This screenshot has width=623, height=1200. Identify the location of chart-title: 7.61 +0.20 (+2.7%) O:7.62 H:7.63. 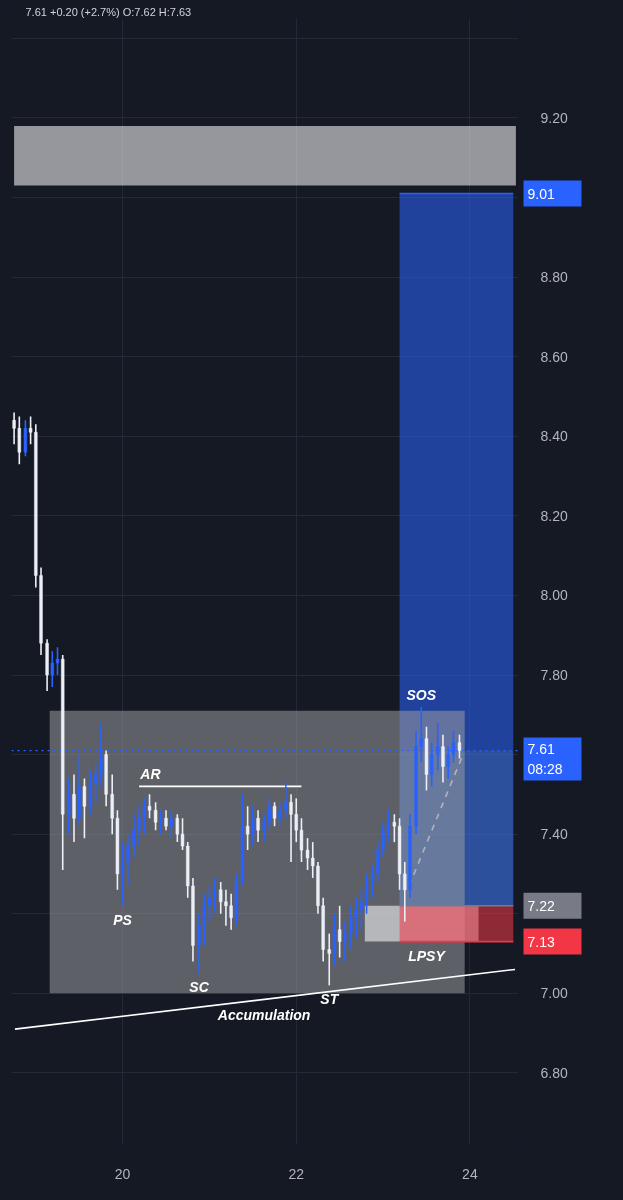
(108, 12).